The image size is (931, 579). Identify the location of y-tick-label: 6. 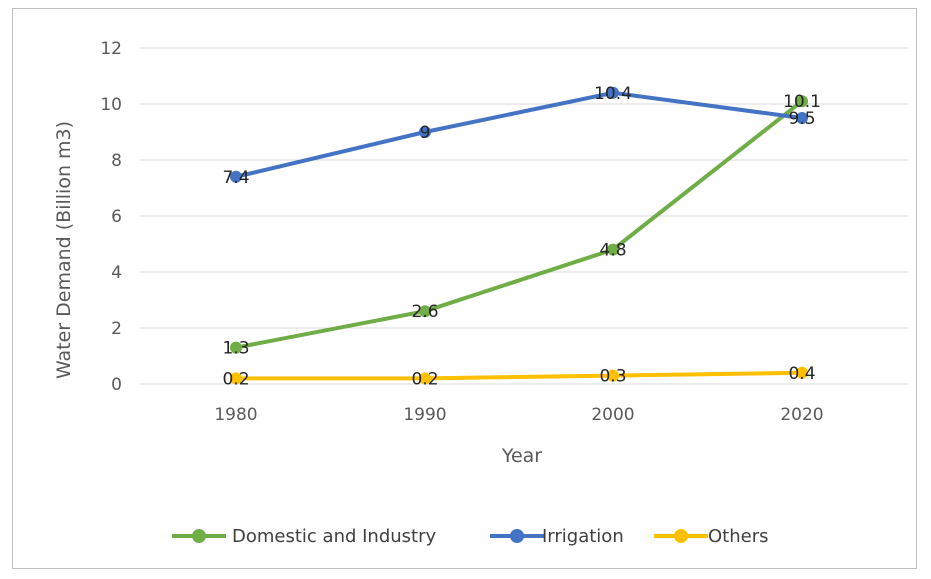
(116, 217).